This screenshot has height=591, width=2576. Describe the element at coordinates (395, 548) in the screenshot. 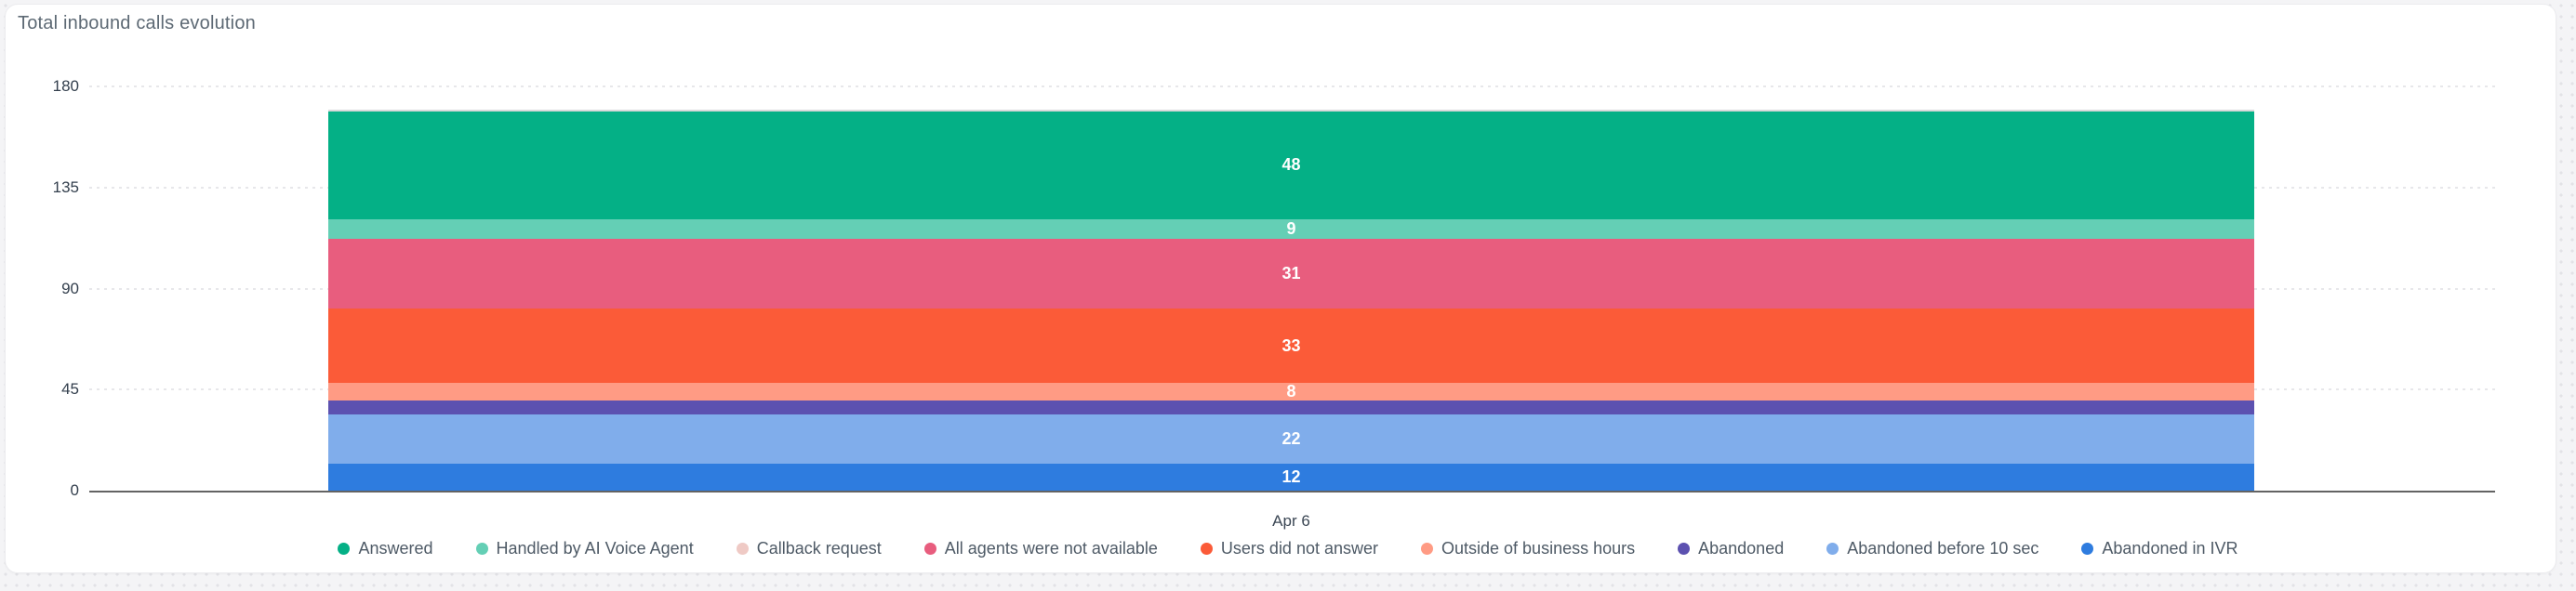

I see `legend-label: Answered` at that location.